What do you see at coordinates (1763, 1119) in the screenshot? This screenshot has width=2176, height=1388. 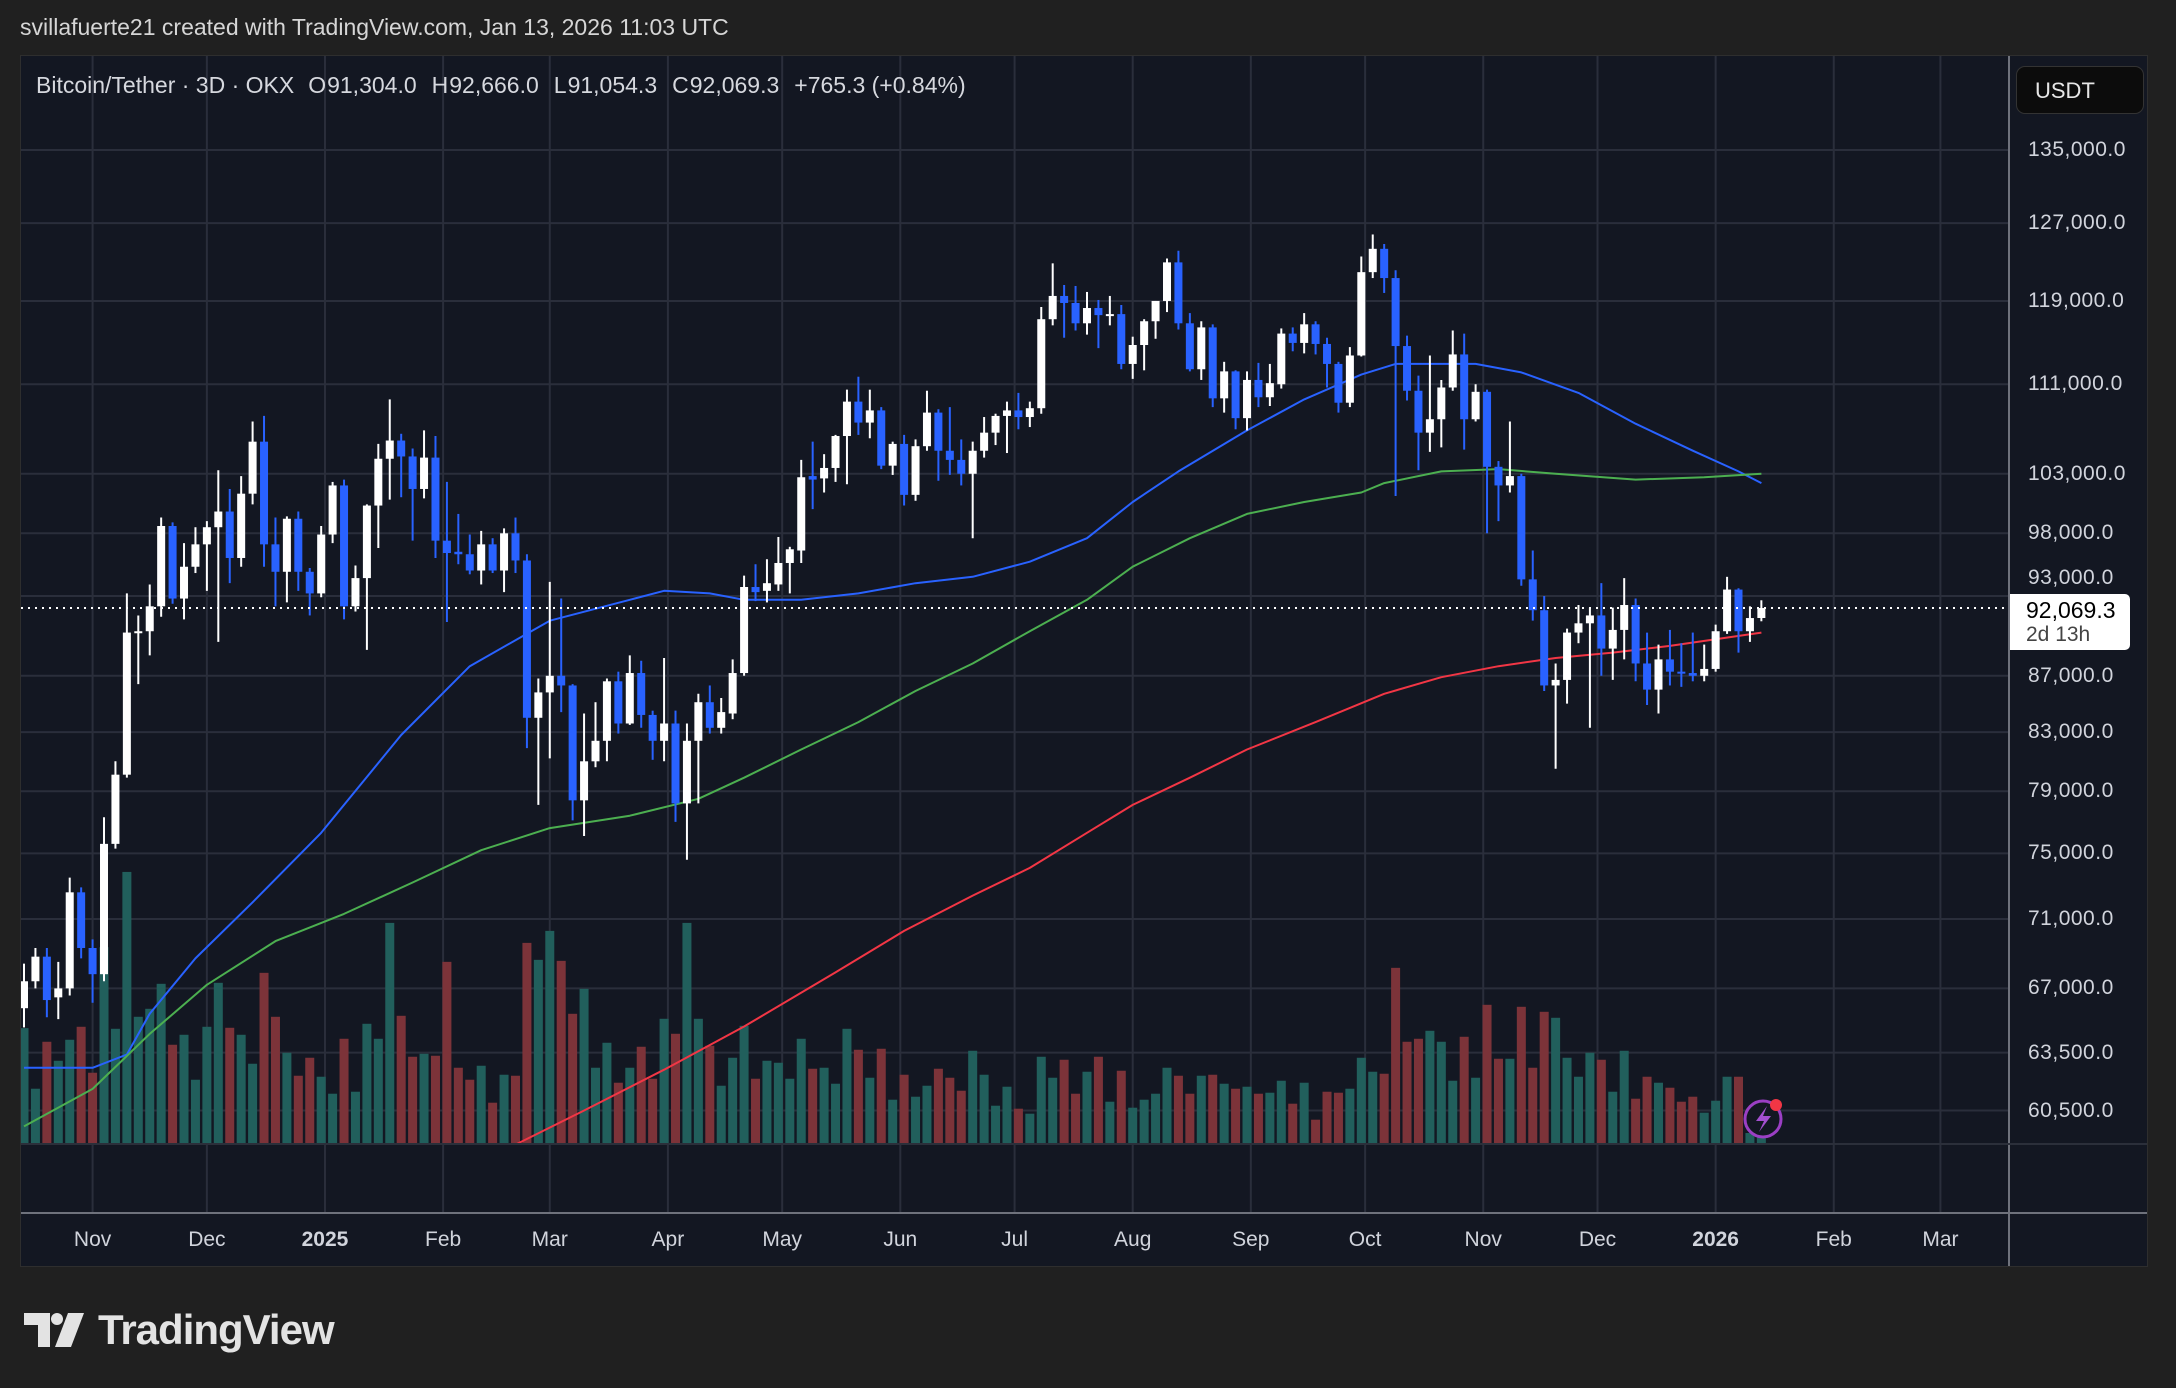 I see `lightning-alert-icon` at bounding box center [1763, 1119].